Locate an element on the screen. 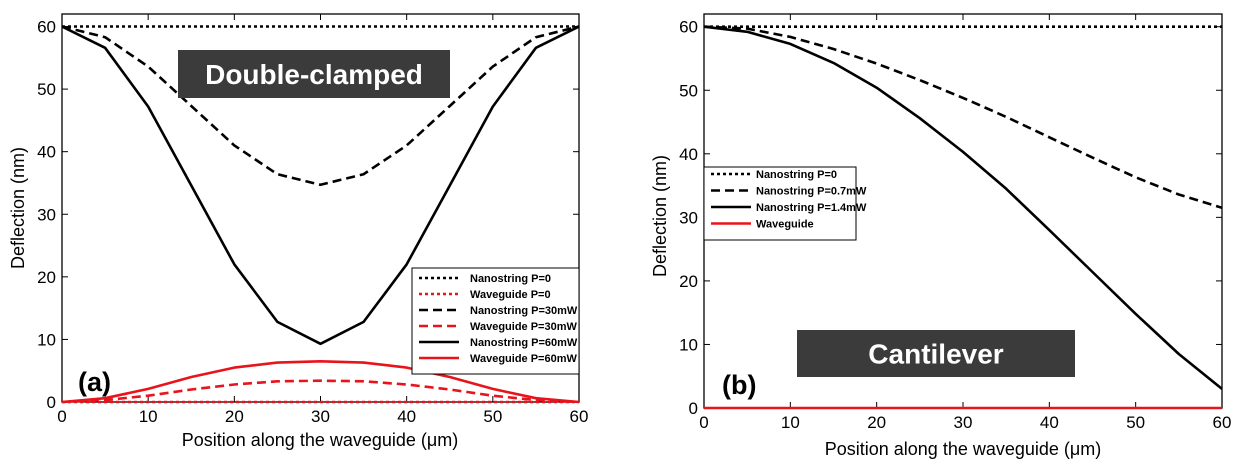 The image size is (1237, 459). legend-entry-5: Nanostring P=60mW is located at coordinates (524, 343).